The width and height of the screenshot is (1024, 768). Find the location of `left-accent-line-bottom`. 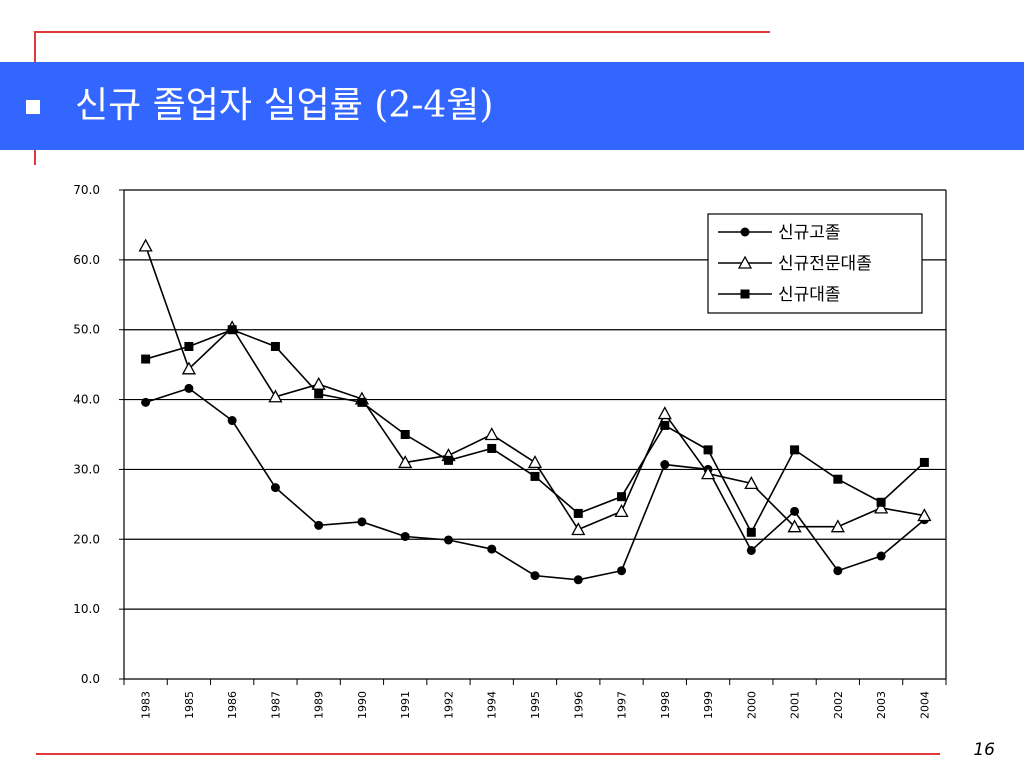

left-accent-line-bottom is located at coordinates (35, 157).